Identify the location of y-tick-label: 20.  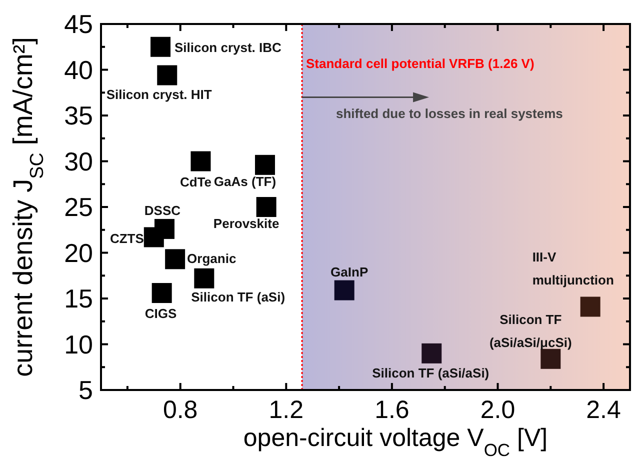
(78, 253).